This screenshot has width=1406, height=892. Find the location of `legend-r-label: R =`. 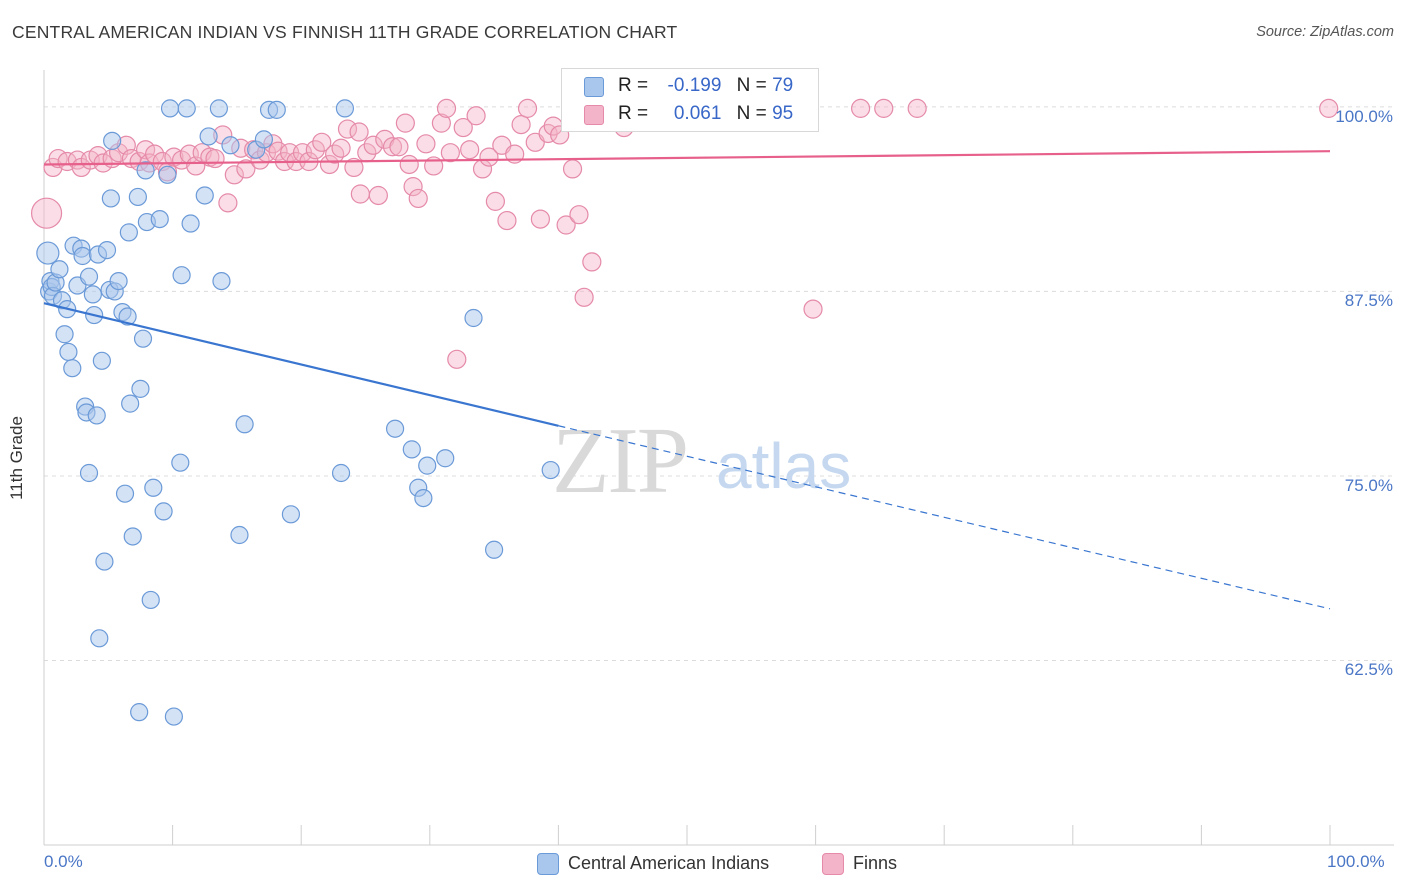

legend-r-label: R = is located at coordinates (633, 85).